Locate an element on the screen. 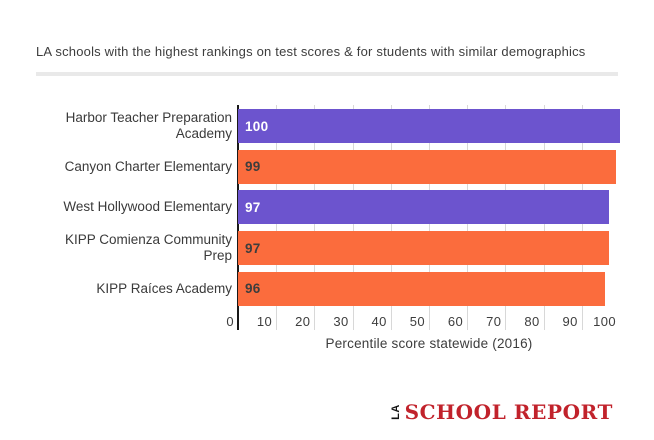  bar: 96 is located at coordinates (421, 288).